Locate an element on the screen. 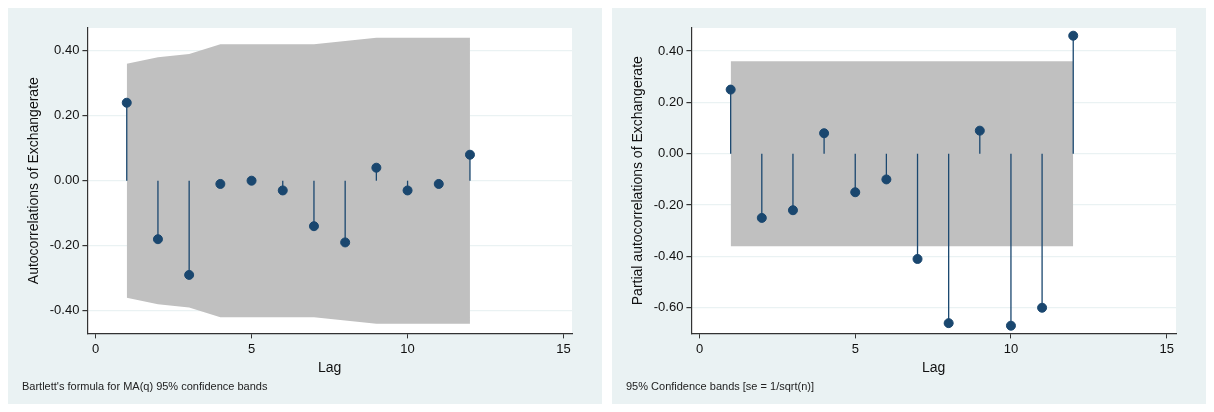 This screenshot has height=412, width=1214. text: 95% Confidence bands [se = 1/sqrt(n)] is located at coordinates (720, 386).